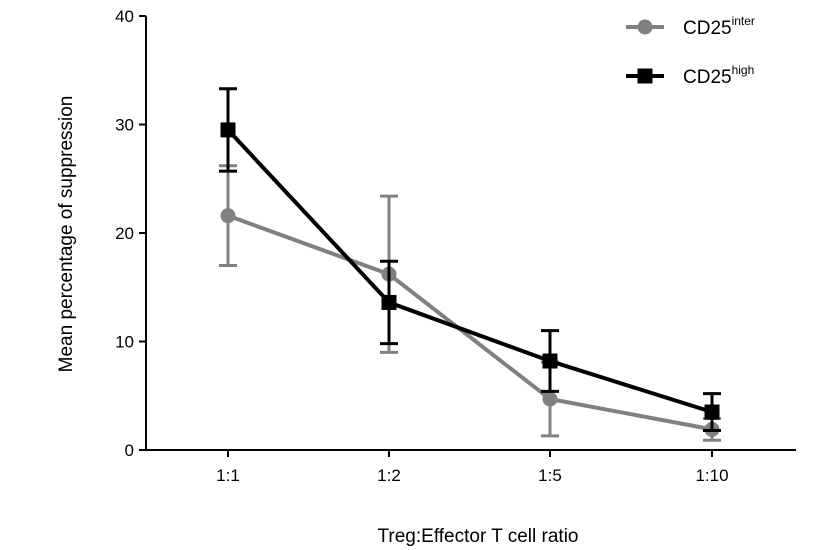 Image resolution: width=828 pixels, height=550 pixels. I want to click on x-tick-labels: 1:1 1:2 1:5 1:10, so click(472, 475).